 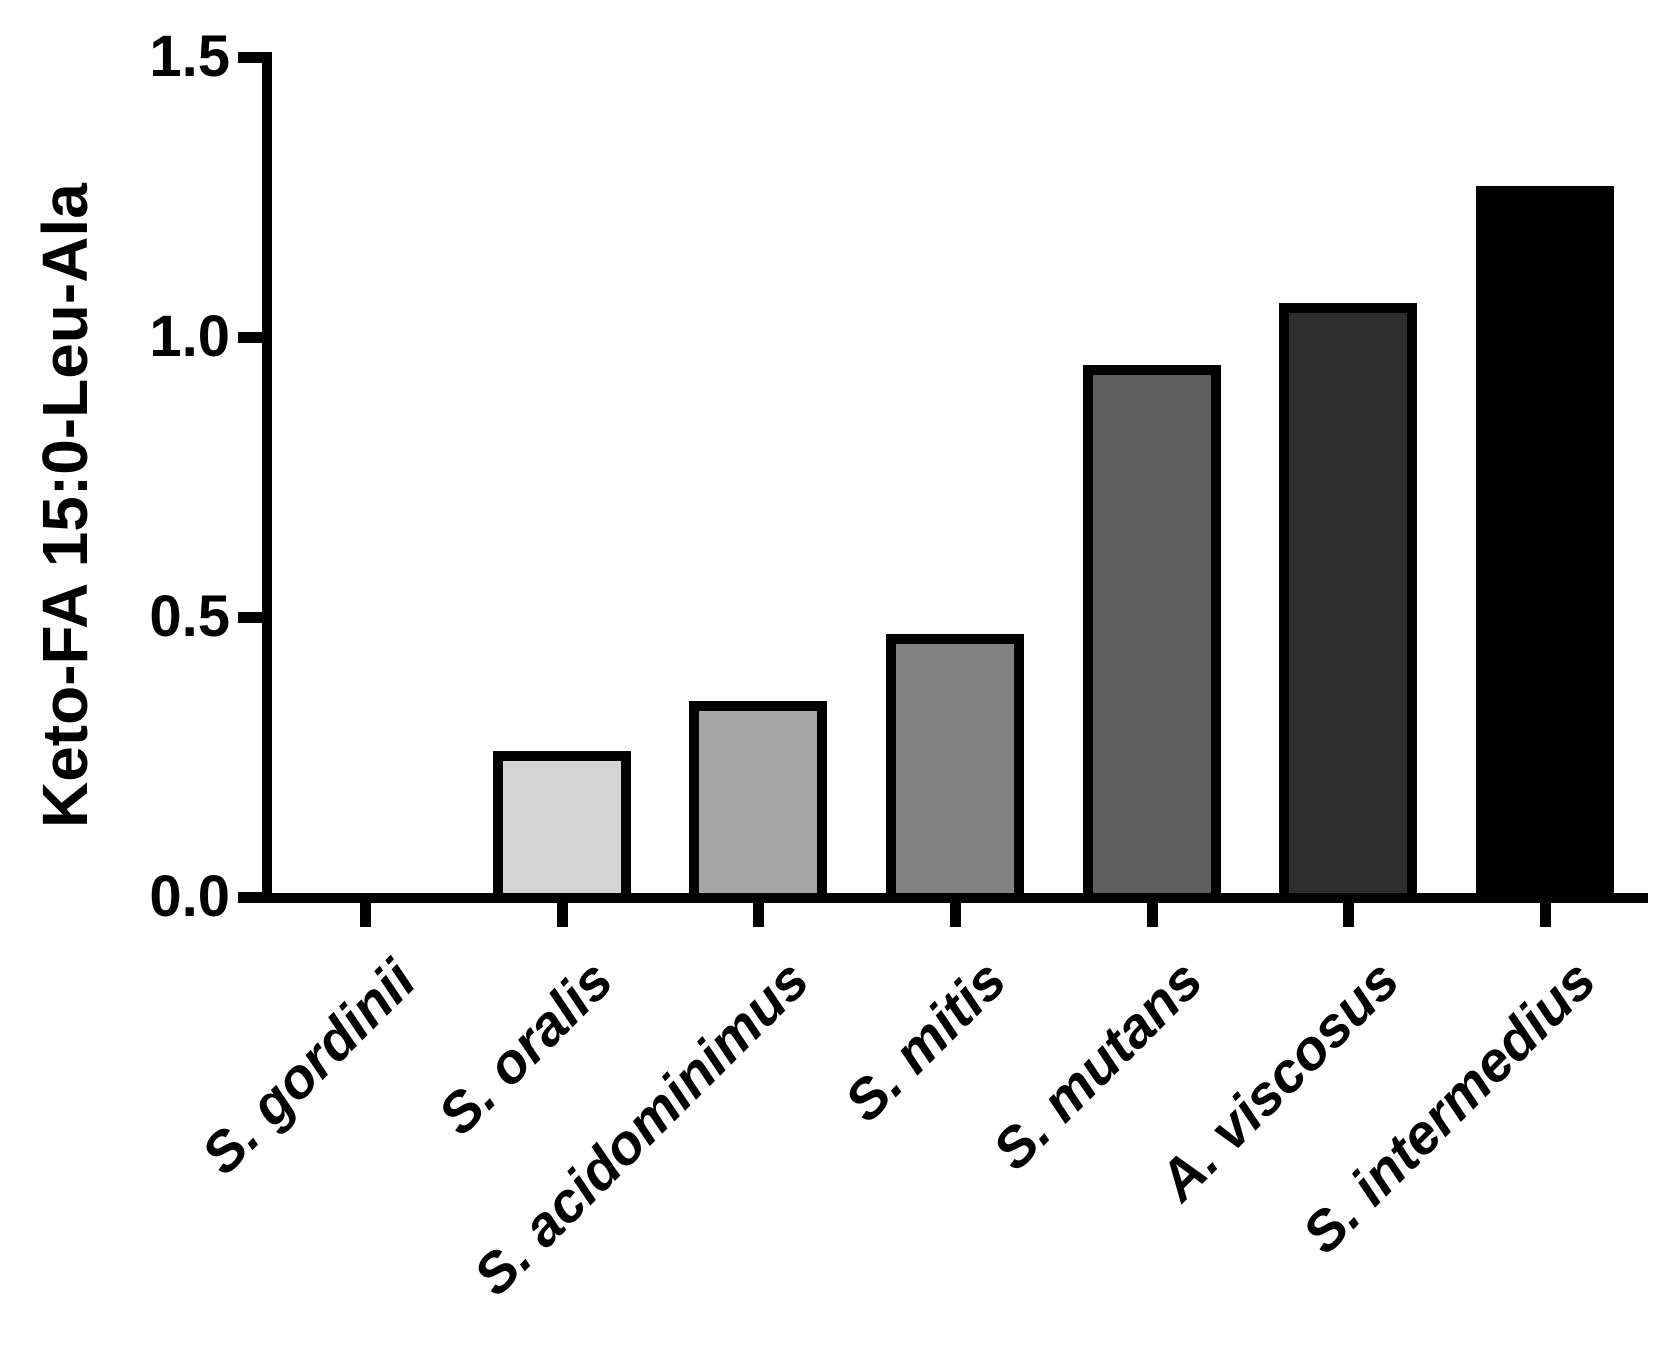 What do you see at coordinates (189, 616) in the screenshot?
I see `y-tick-label: 0.5` at bounding box center [189, 616].